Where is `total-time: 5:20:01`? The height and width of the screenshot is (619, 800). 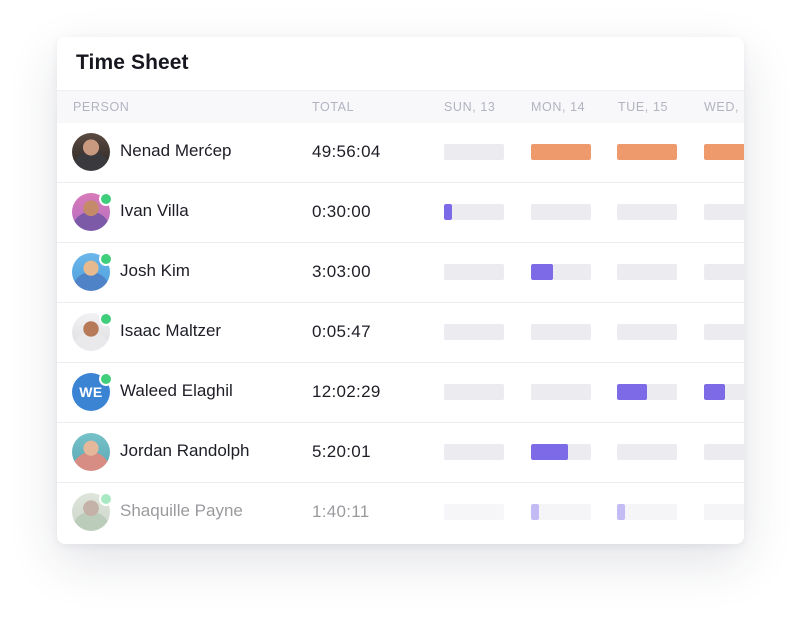
total-time: 5:20:01 is located at coordinates (341, 451).